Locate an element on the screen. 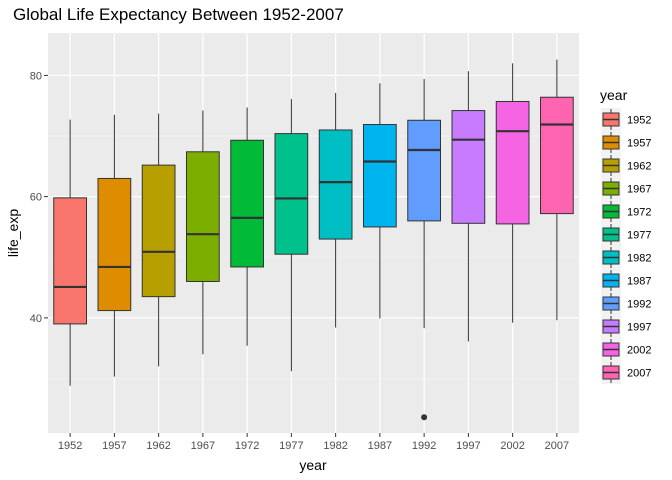 The height and width of the screenshot is (480, 672). box-1992 is located at coordinates (424, 250).